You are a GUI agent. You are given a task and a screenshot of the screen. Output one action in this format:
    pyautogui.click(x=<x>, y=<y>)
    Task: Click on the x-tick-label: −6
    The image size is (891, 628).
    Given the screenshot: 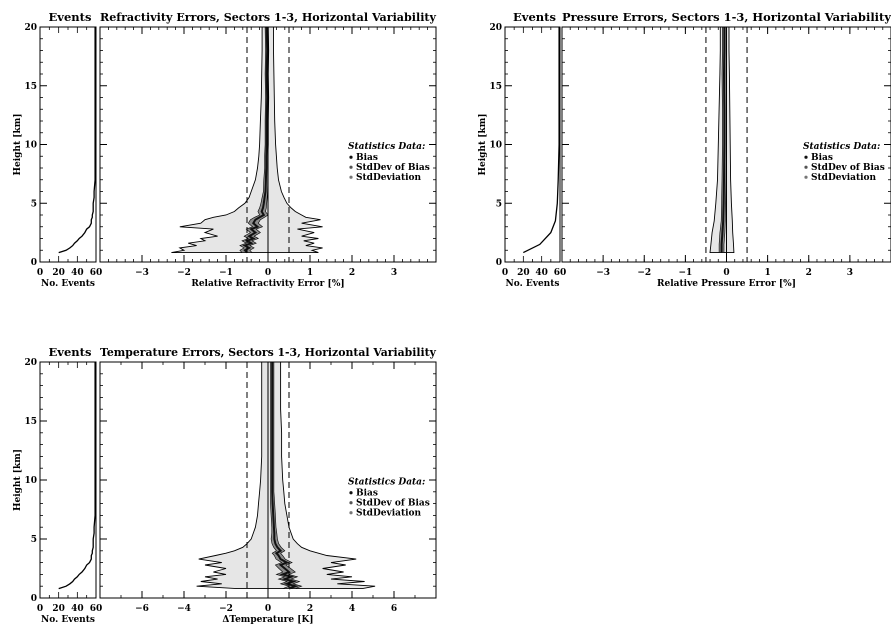 What is the action you would take?
    pyautogui.click(x=142, y=609)
    